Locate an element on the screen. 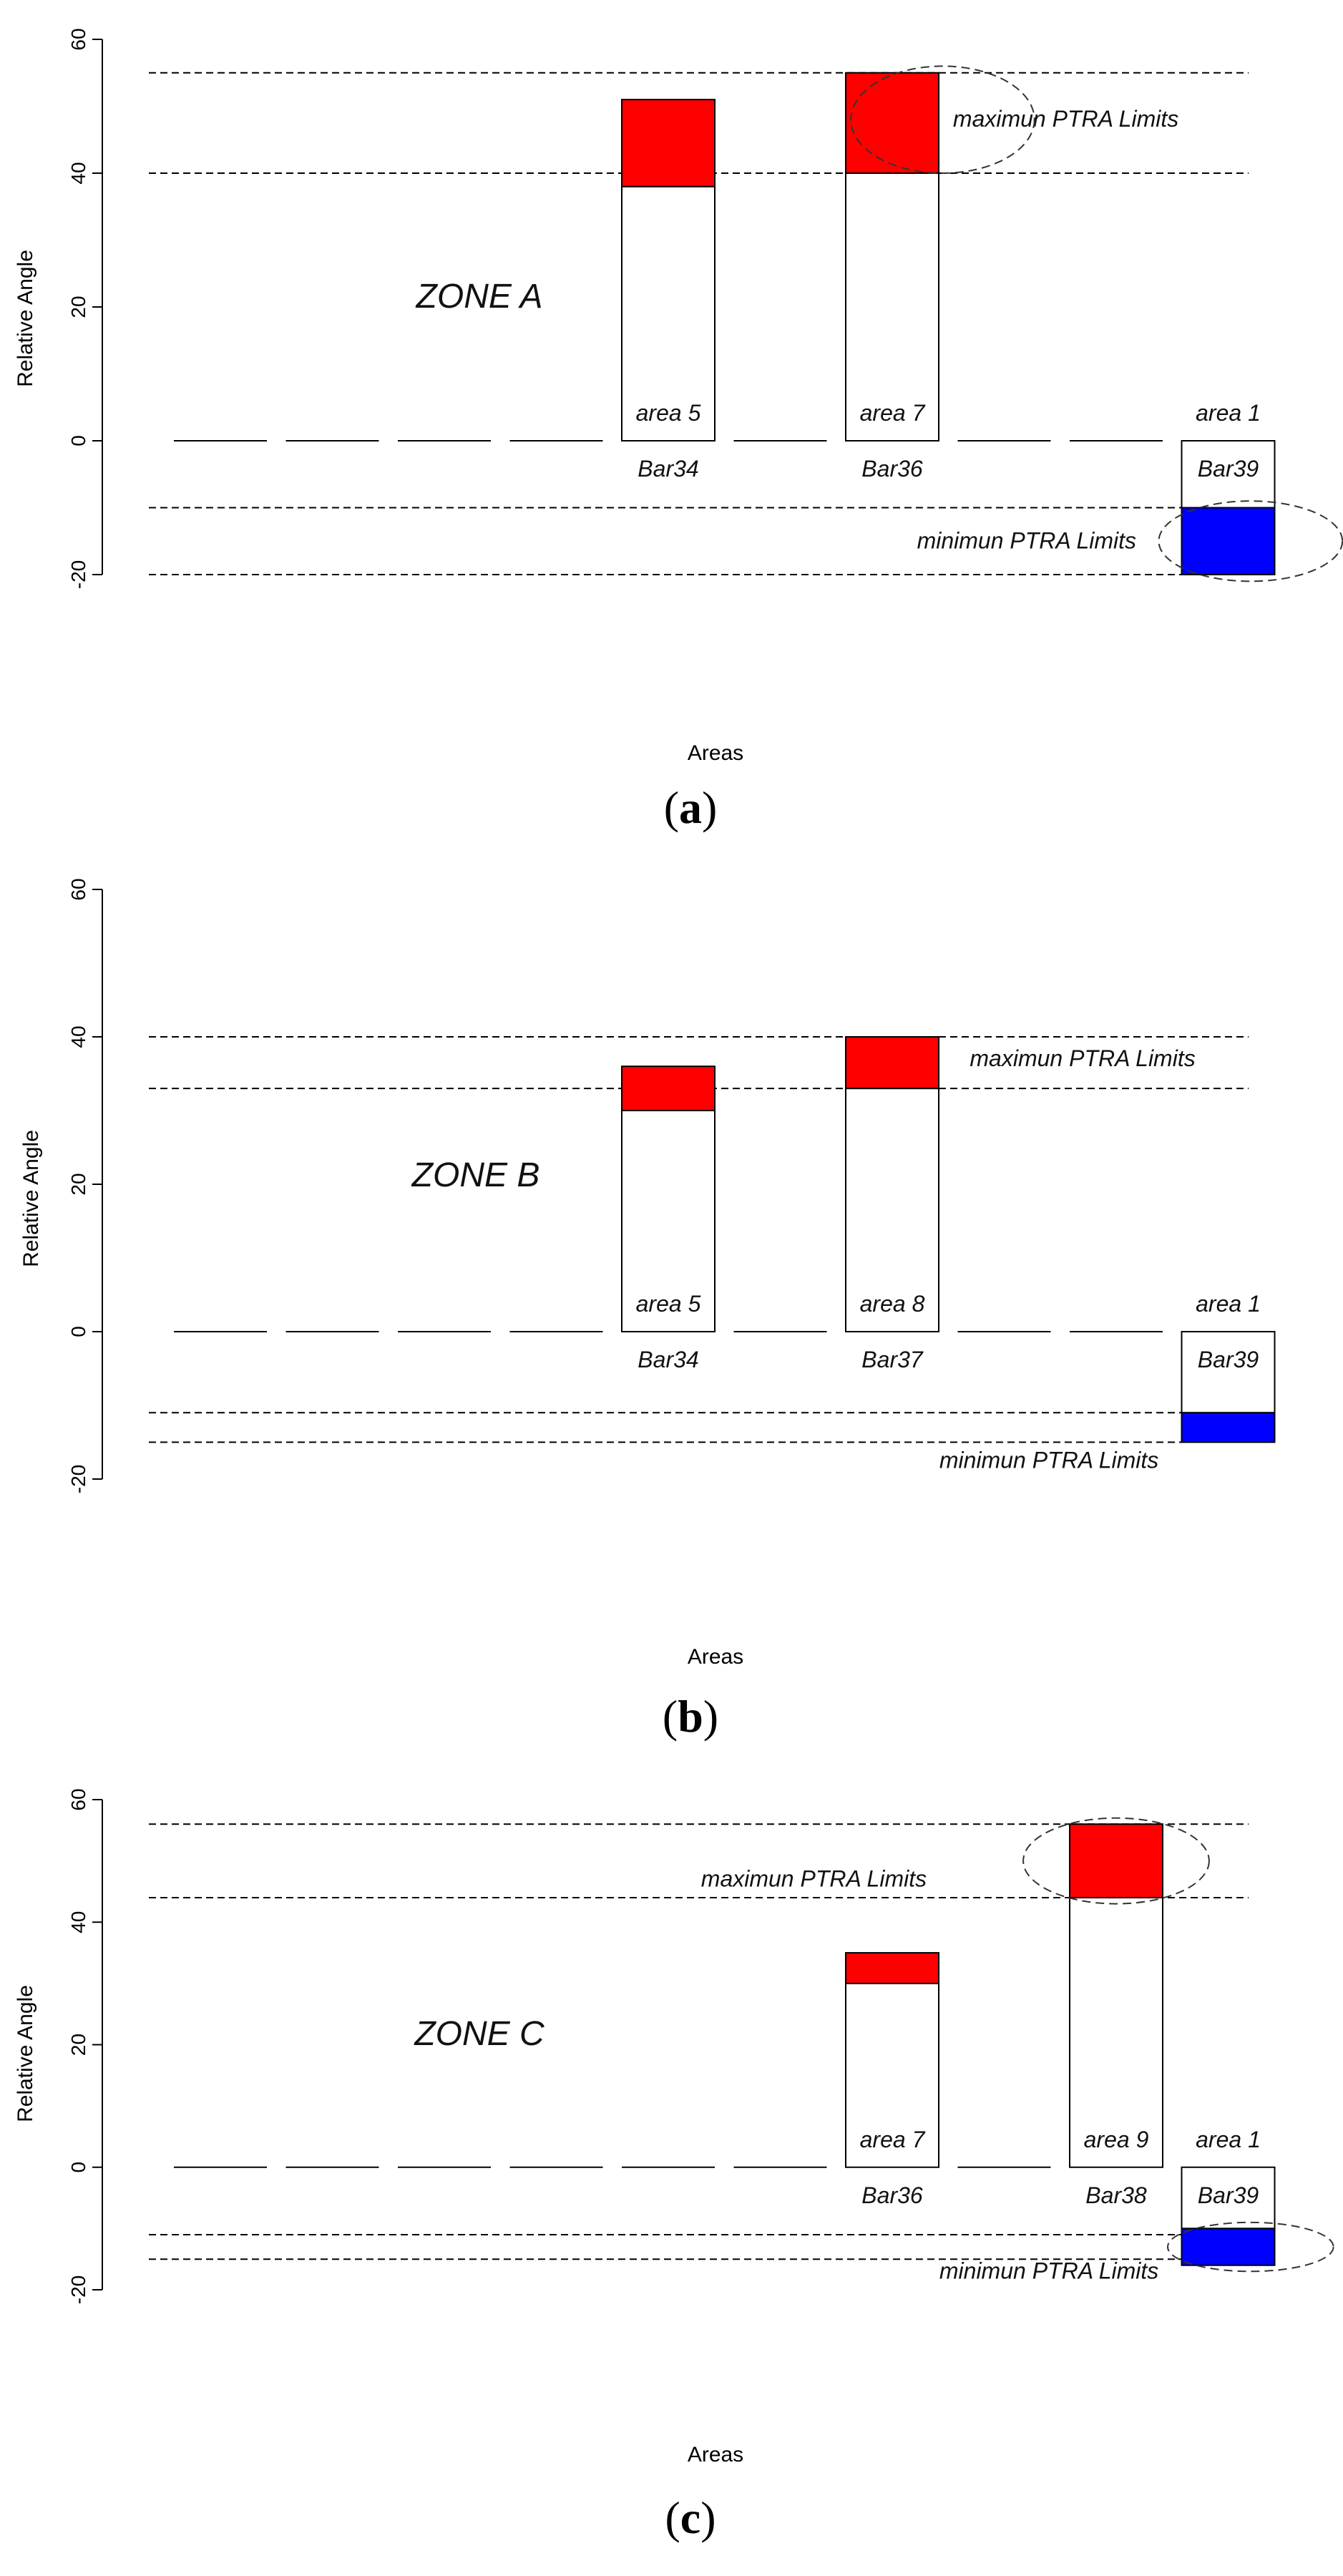 The height and width of the screenshot is (2576, 1343). bar-label: Bar37 is located at coordinates (892, 1359).